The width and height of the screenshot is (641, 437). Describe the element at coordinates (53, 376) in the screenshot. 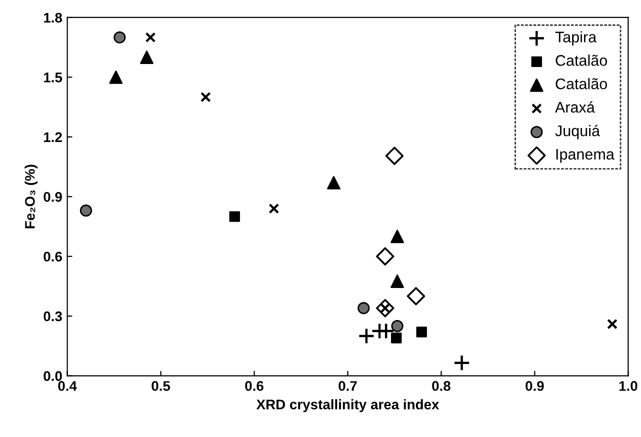

I see `y-tick-label: 0.0` at that location.